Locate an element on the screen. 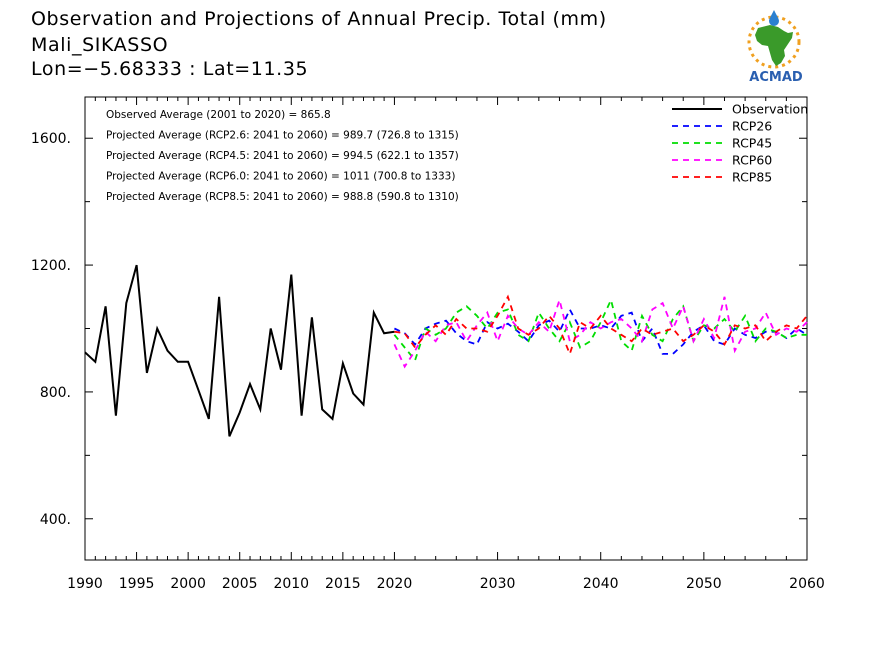 The height and width of the screenshot is (659, 879). water-drop-icon is located at coordinates (774, 18).